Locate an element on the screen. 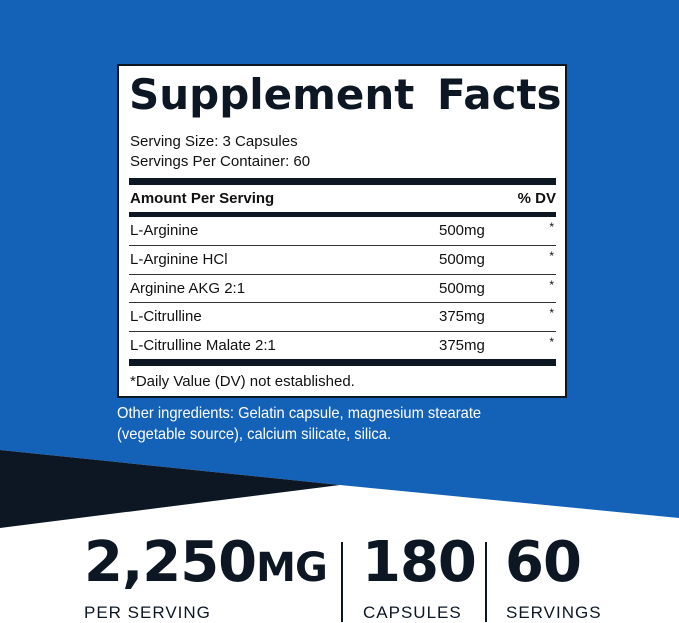 This screenshot has height=623, width=679. amount-per-serving-header: Amount Per Serving is located at coordinates (202, 198).